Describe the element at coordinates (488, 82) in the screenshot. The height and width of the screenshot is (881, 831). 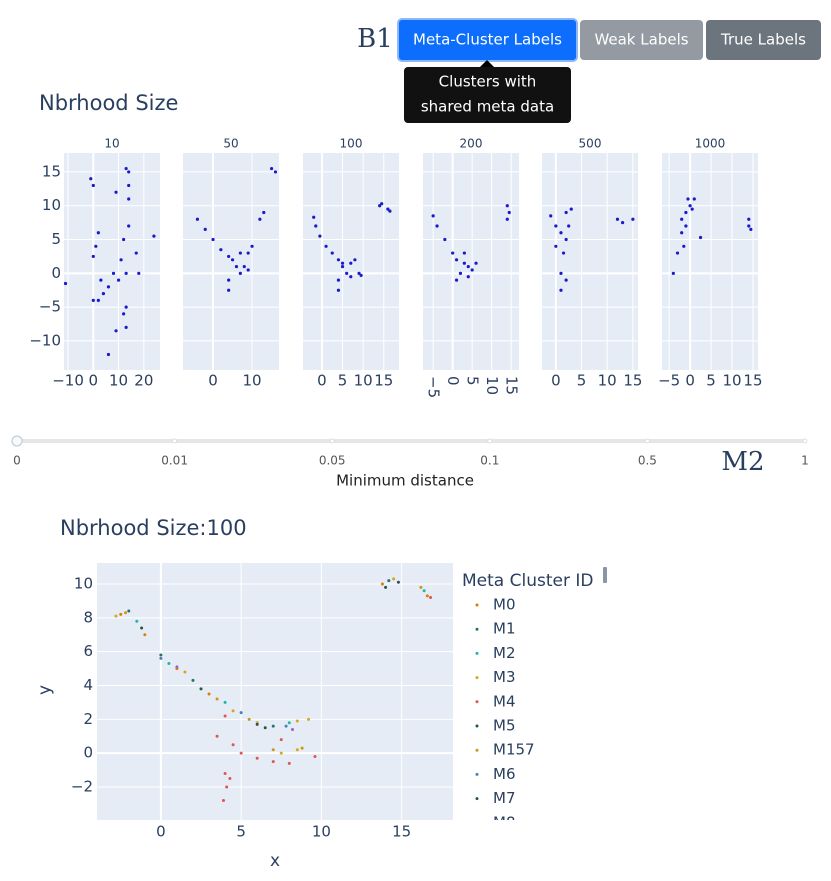
I see `tooltip-text: Clusters with` at that location.